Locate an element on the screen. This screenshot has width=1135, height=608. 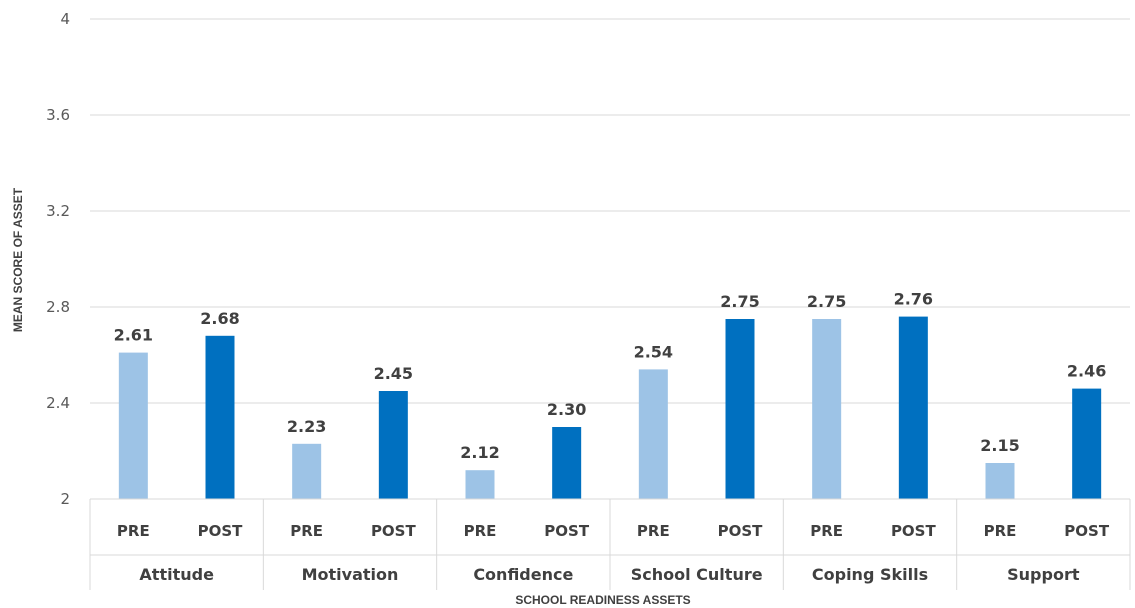
y-tick-label: 3.2 is located at coordinates (58, 211).